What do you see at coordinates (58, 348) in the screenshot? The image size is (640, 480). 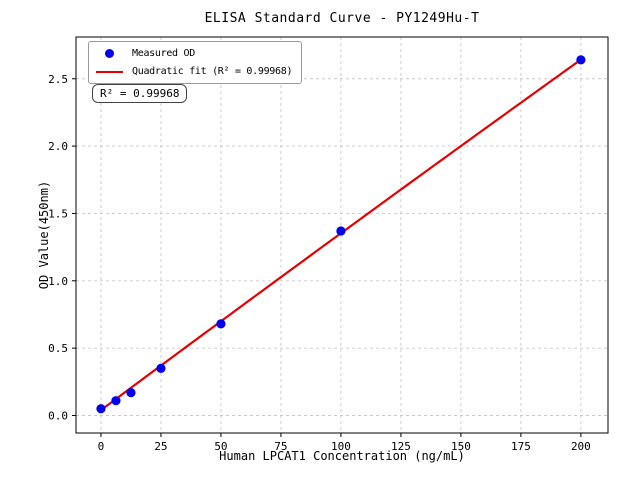 I see `svg-text: 0.5` at bounding box center [58, 348].